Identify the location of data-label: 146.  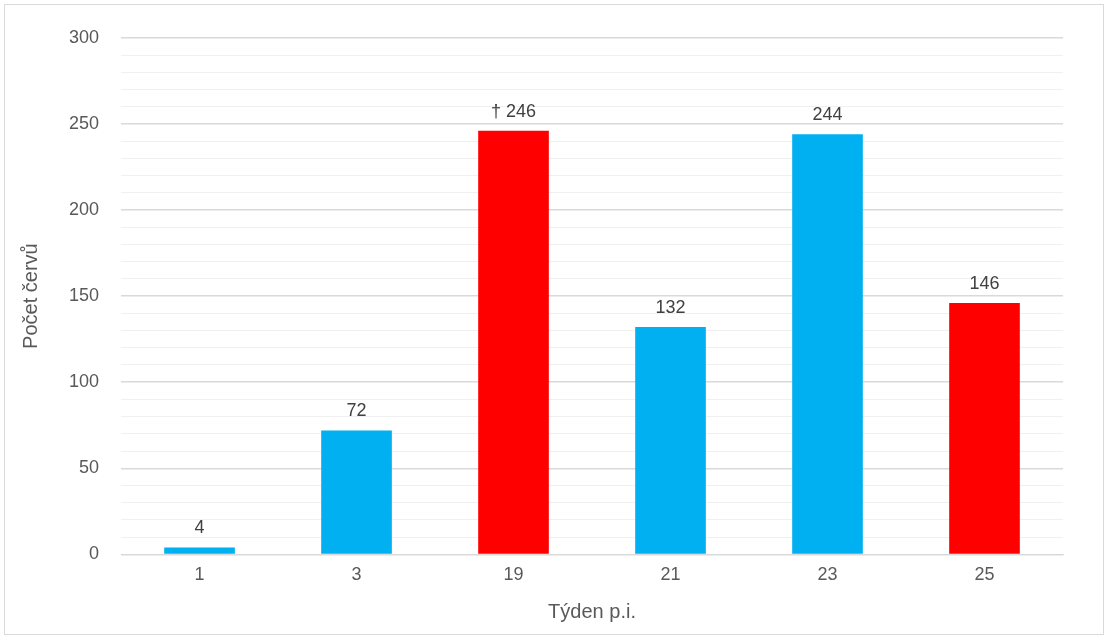
(984, 282).